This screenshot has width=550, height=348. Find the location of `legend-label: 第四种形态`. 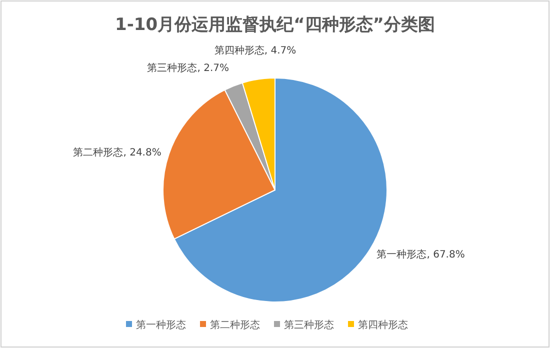

legend-label: 第四种形态 is located at coordinates (383, 325).